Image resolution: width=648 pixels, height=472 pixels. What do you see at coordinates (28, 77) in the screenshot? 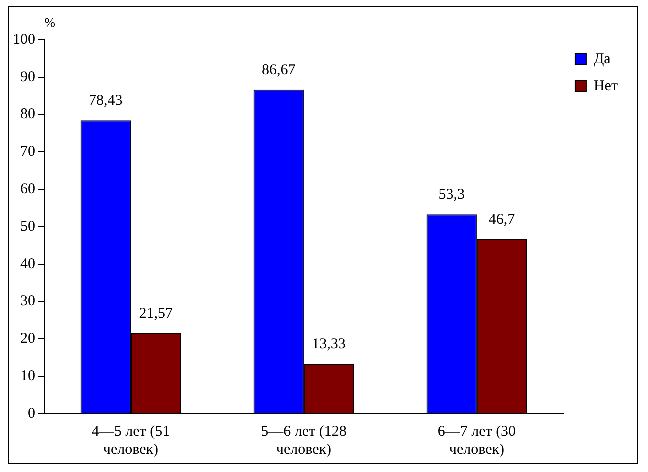
I see `y-tick-label: 90` at bounding box center [28, 77].